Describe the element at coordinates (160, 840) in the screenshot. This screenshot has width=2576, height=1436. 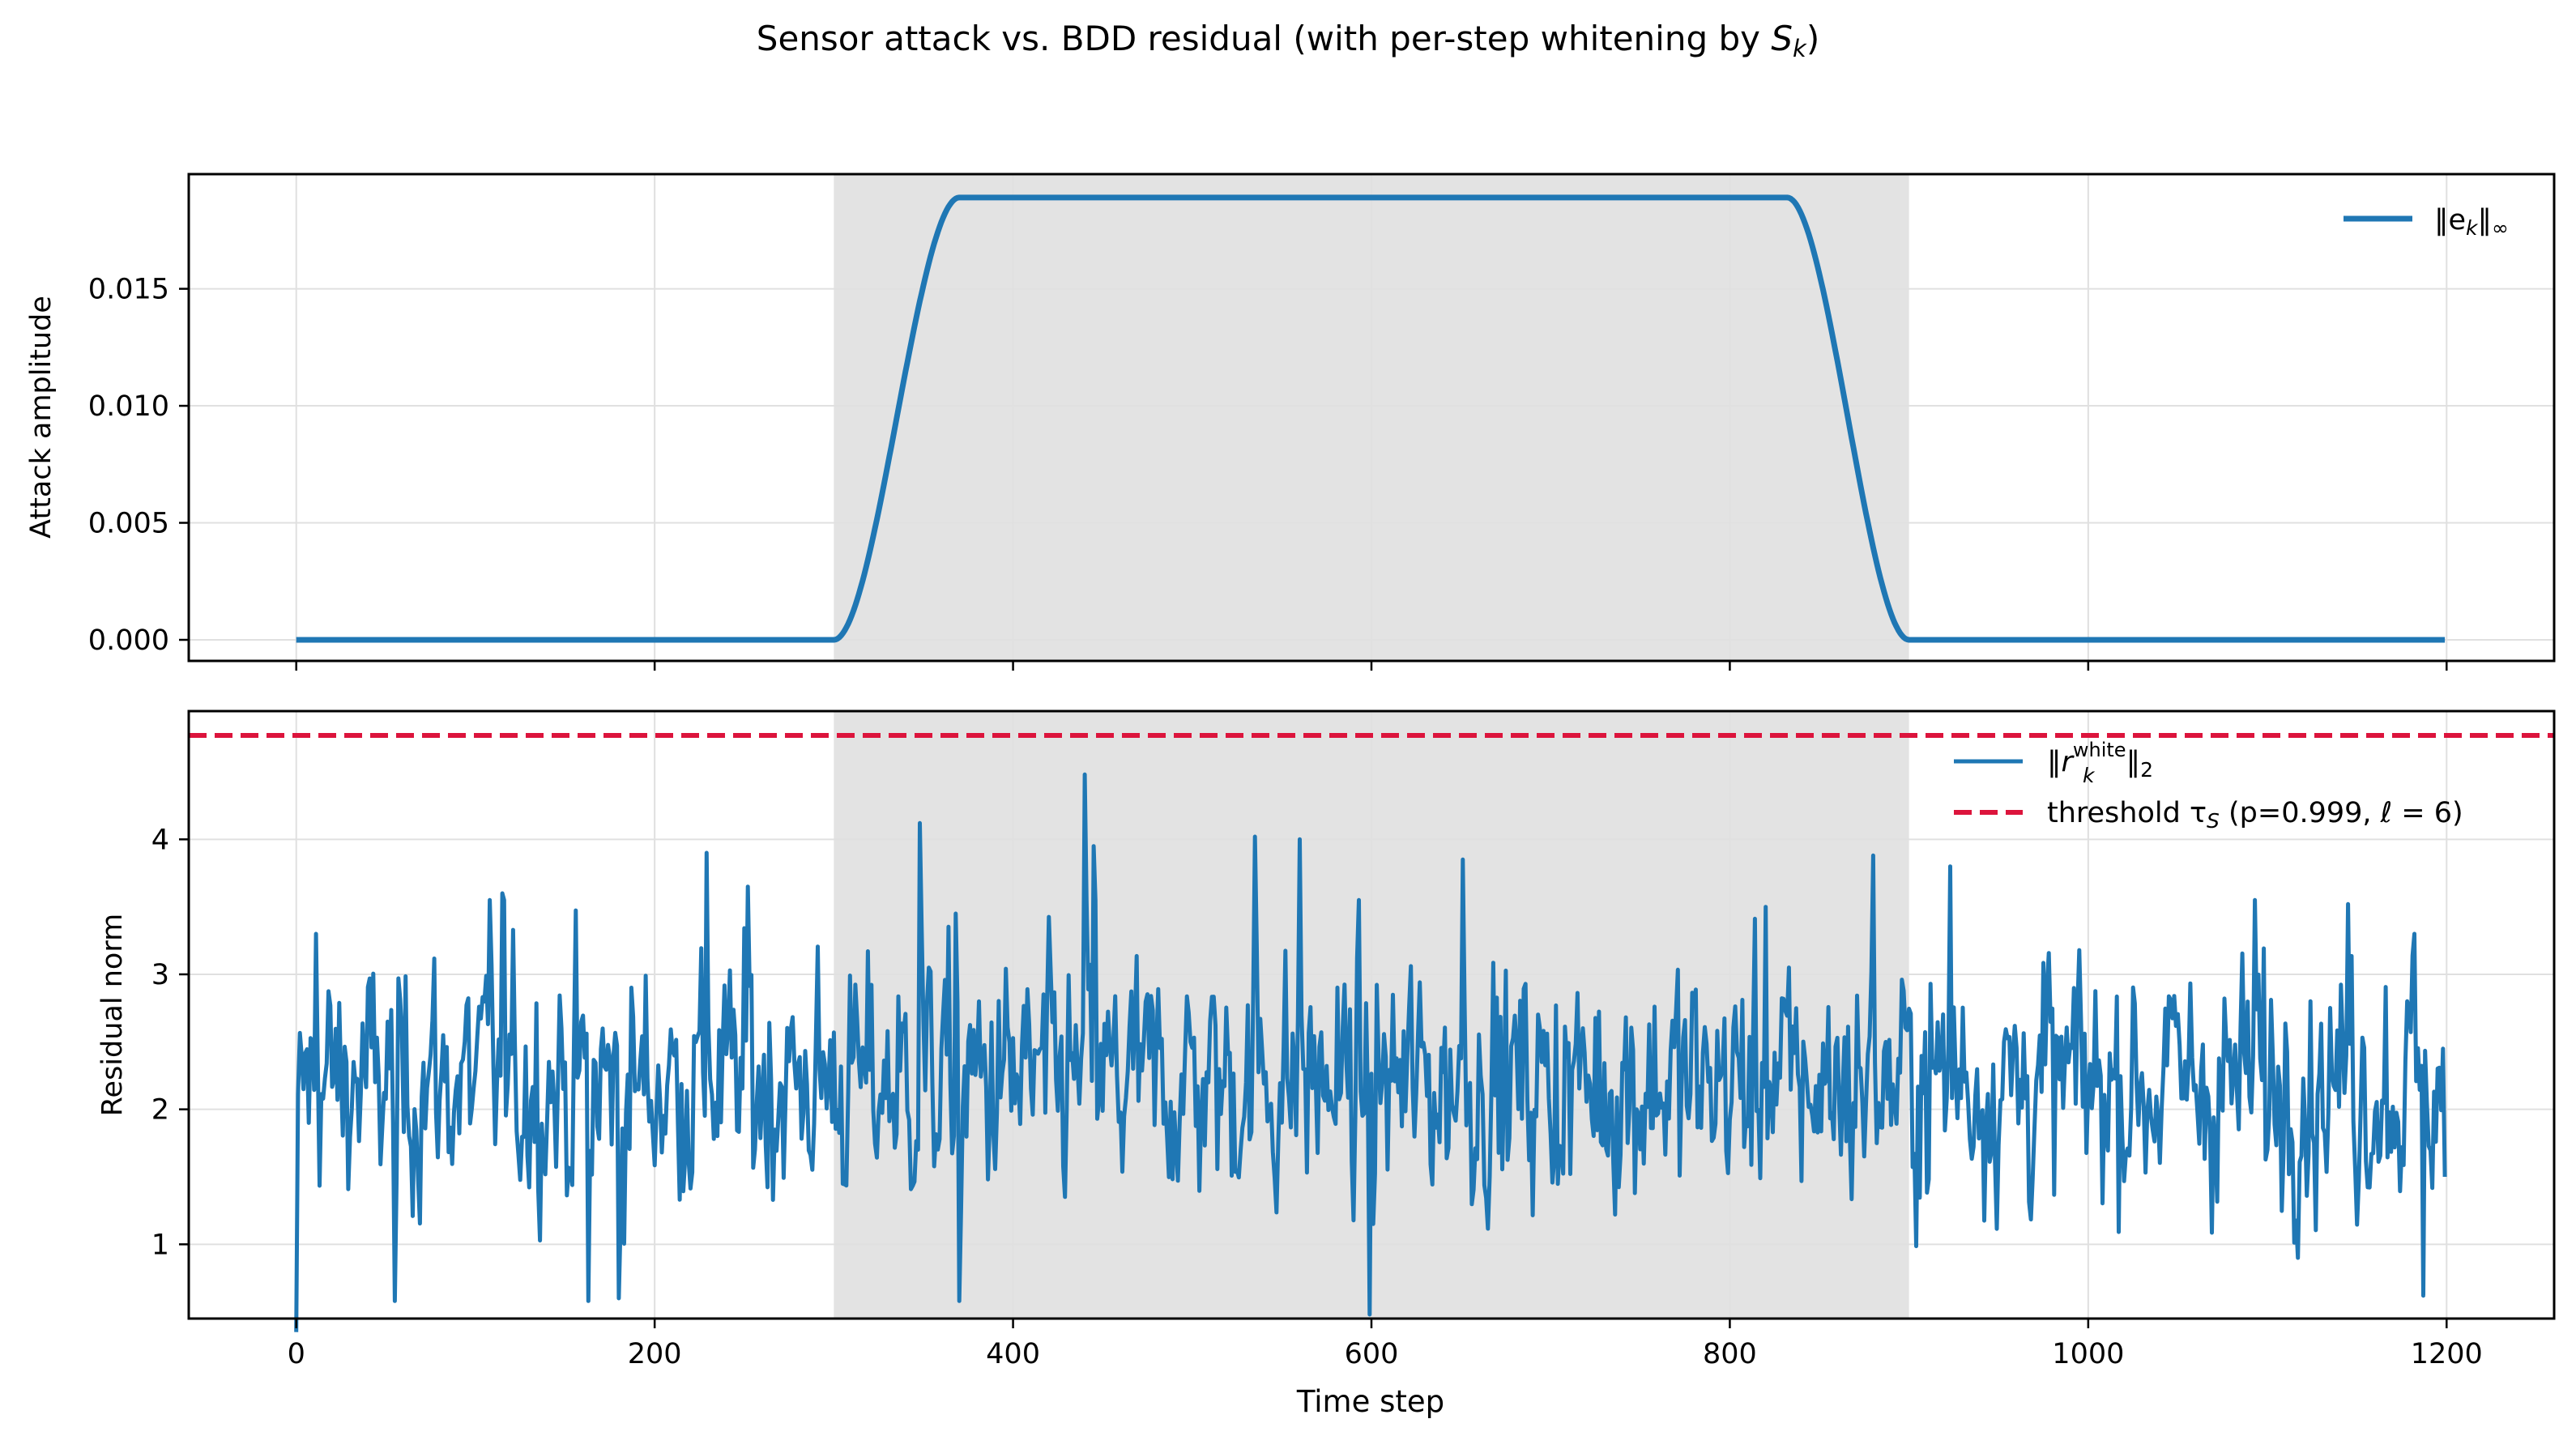
I see `y-tick-label: 4` at that location.